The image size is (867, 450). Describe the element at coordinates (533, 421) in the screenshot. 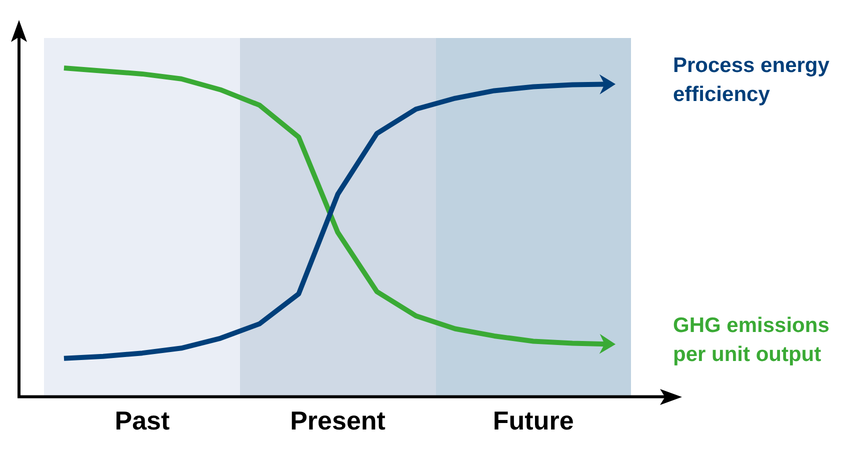

I see `x-tick-label: Future` at that location.